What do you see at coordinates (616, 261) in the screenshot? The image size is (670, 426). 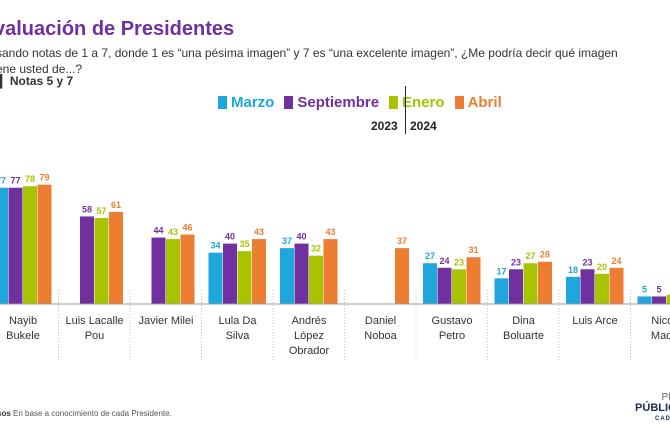 I see `data-label: 24` at bounding box center [616, 261].